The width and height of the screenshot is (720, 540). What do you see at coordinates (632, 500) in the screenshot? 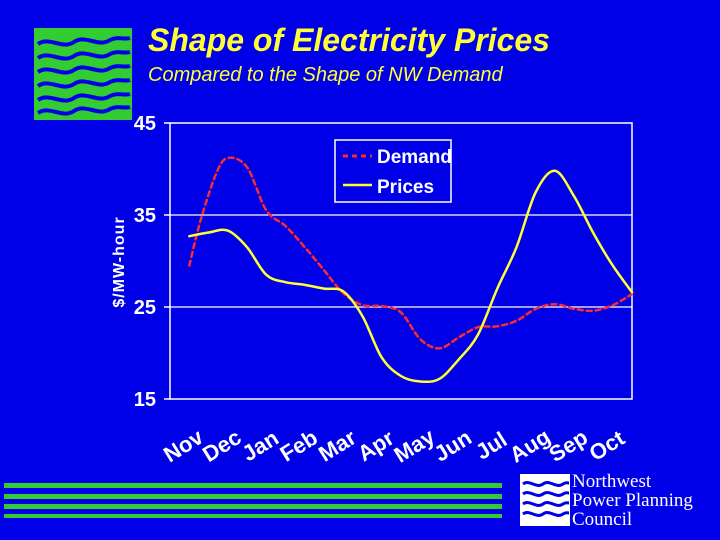
I see `logo-line-2: Power Planning` at bounding box center [632, 500].